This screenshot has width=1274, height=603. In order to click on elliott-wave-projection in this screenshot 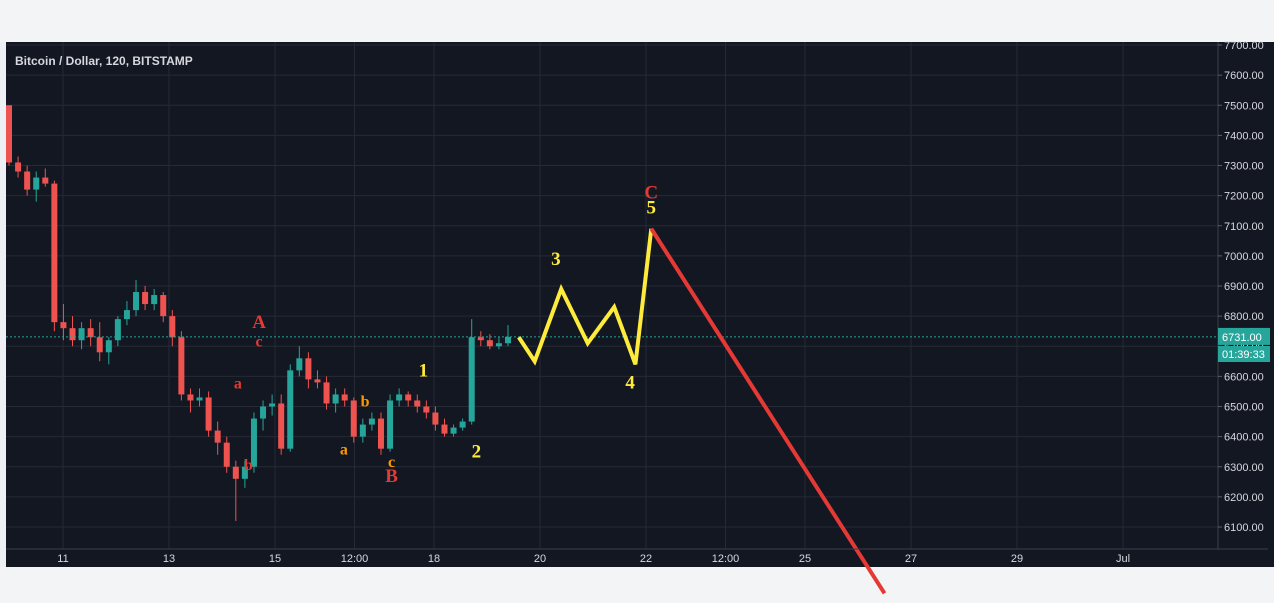, I will do `click(585, 297)`.